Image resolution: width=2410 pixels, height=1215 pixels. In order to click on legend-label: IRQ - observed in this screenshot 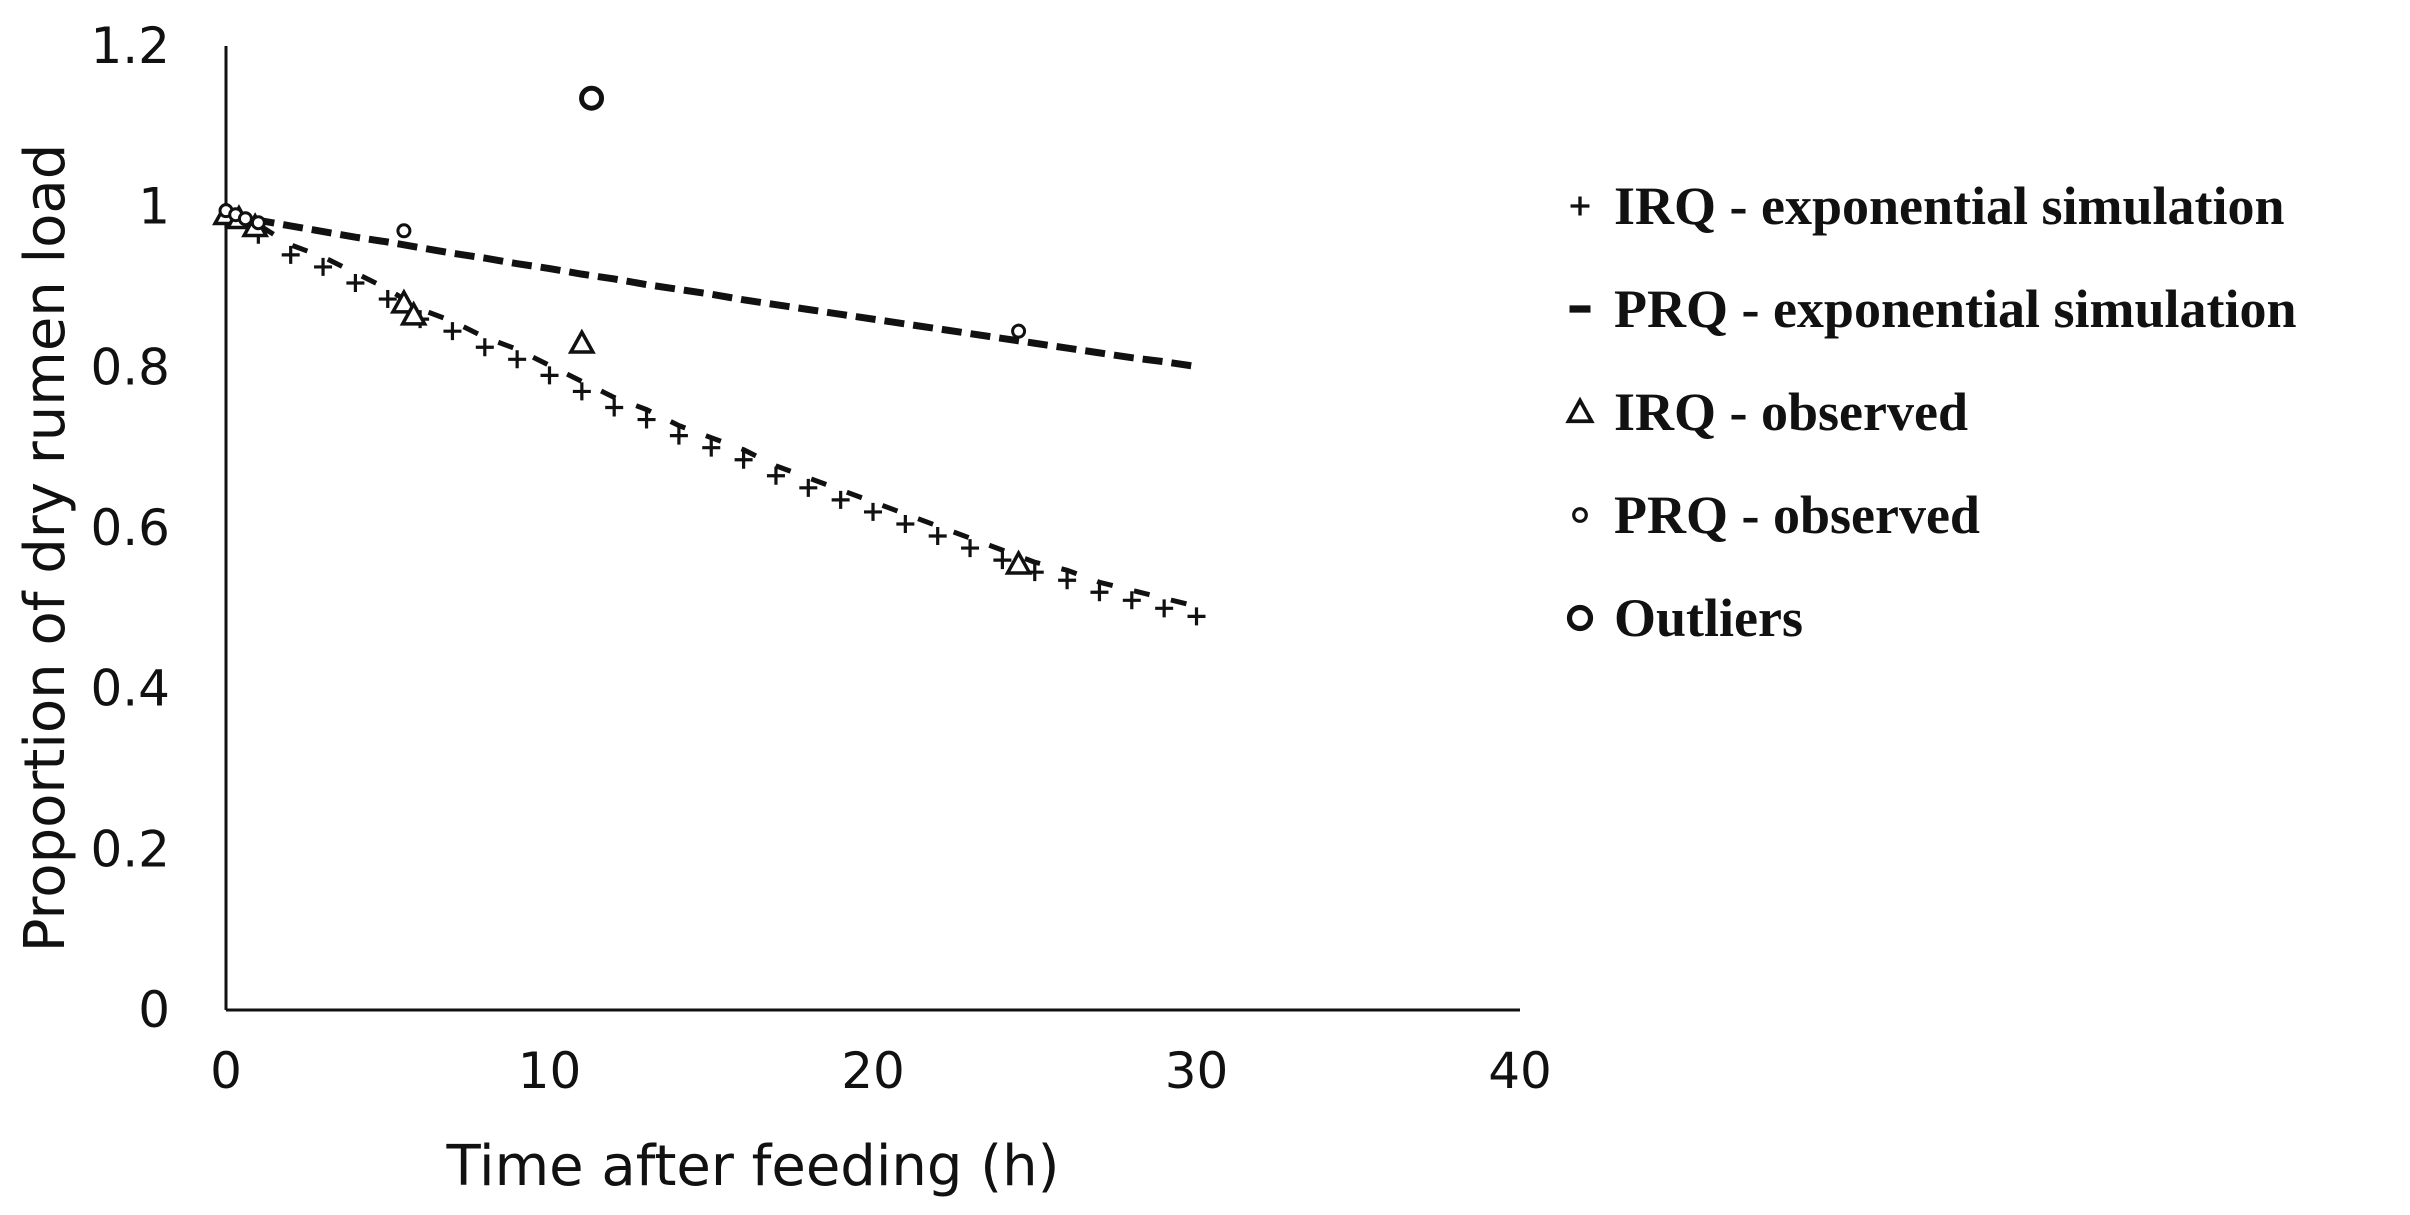, I will do `click(1791, 412)`.